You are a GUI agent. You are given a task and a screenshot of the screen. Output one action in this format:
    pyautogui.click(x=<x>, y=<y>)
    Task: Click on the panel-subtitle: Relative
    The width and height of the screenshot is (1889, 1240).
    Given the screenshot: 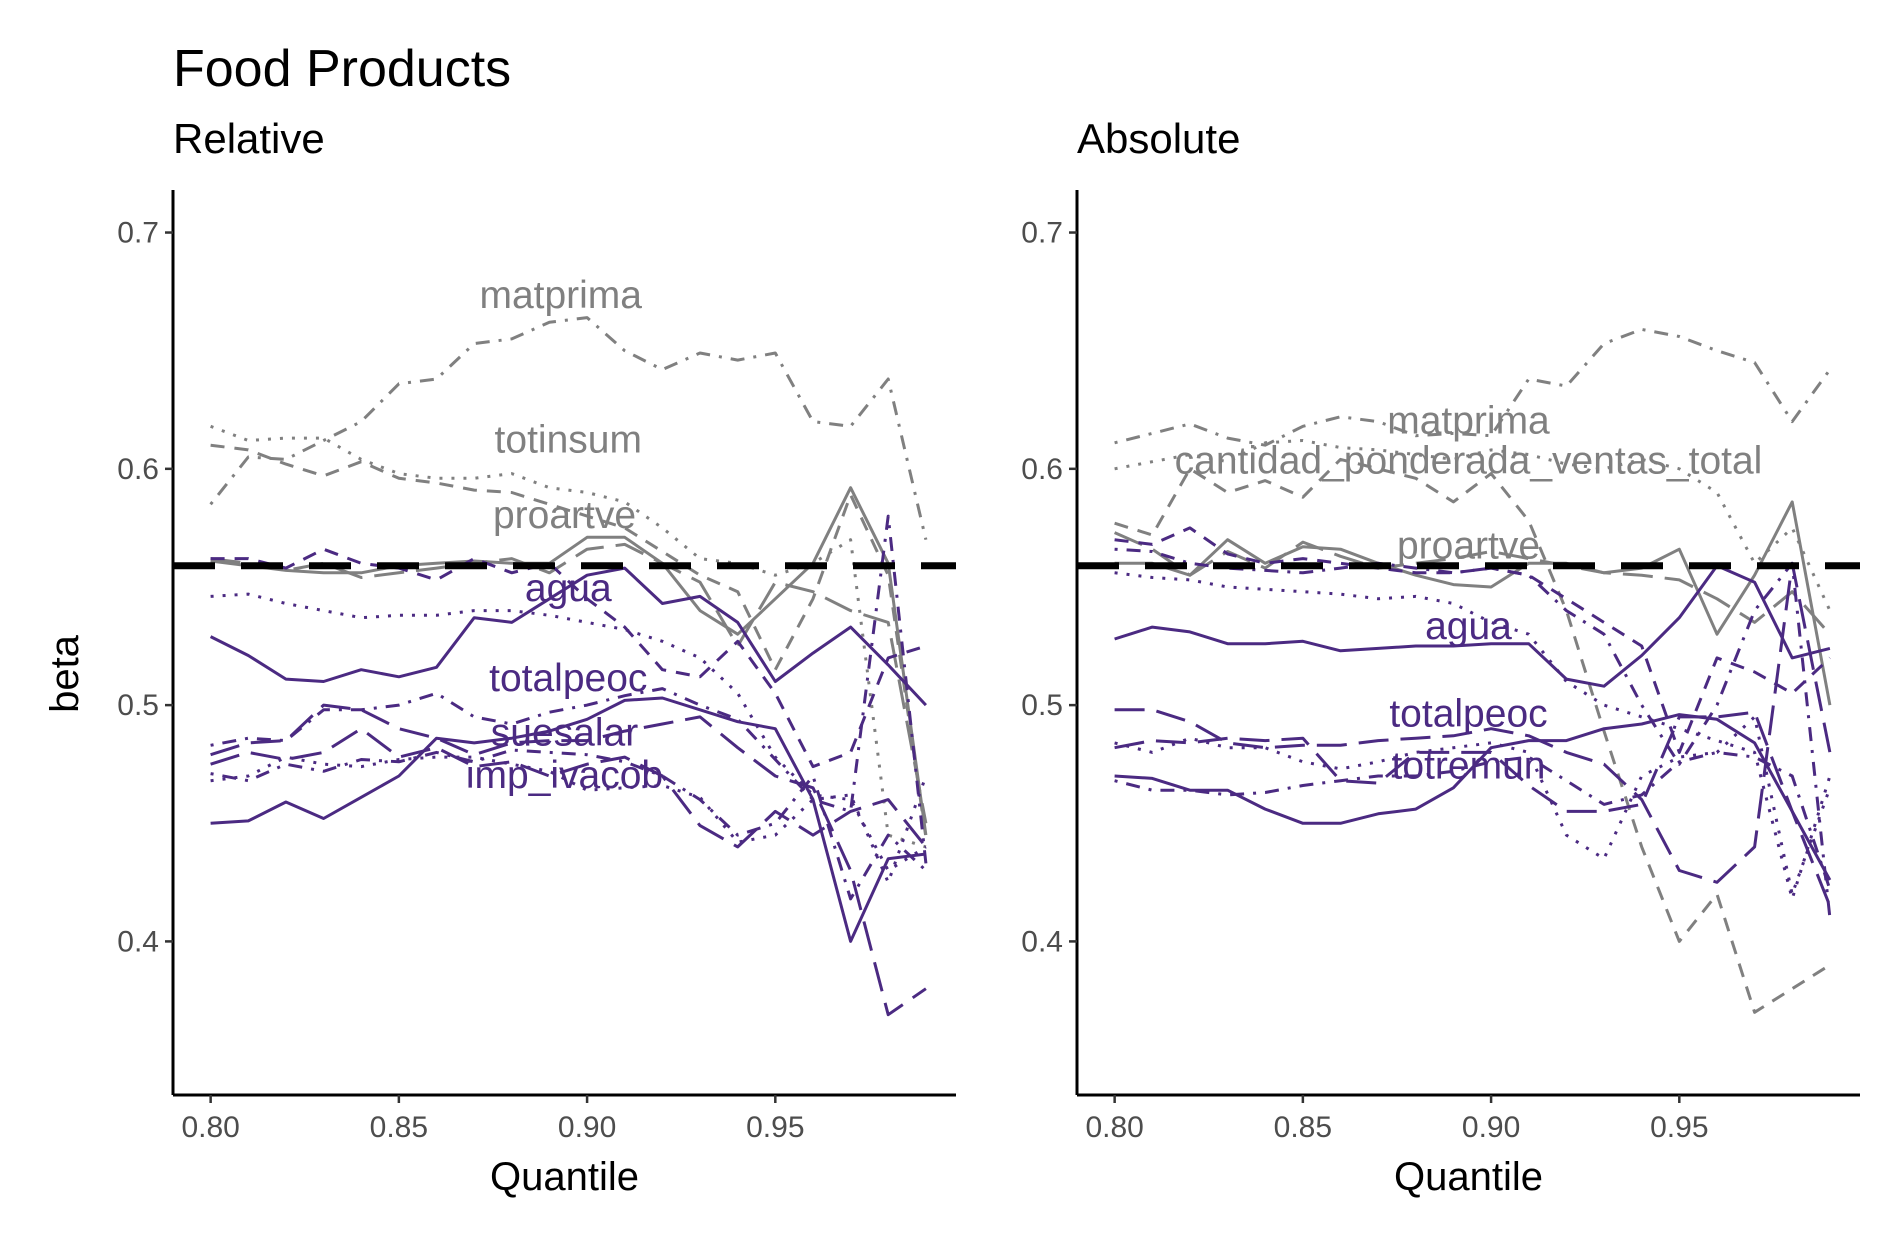 What is the action you would take?
    pyautogui.click(x=249, y=138)
    